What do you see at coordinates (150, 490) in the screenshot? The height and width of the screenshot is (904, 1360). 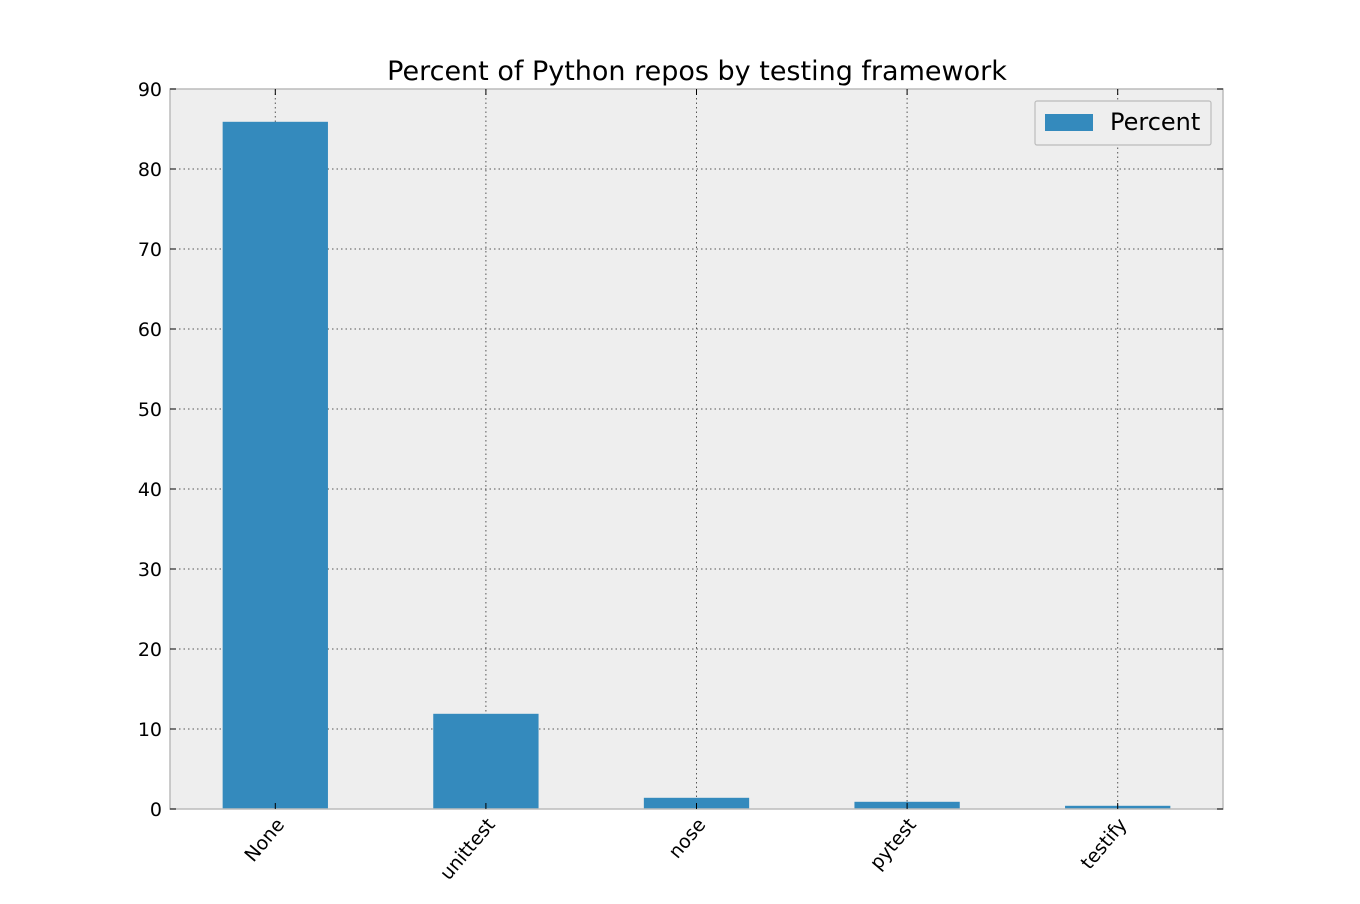 I see `y-tick-label: 40` at bounding box center [150, 490].